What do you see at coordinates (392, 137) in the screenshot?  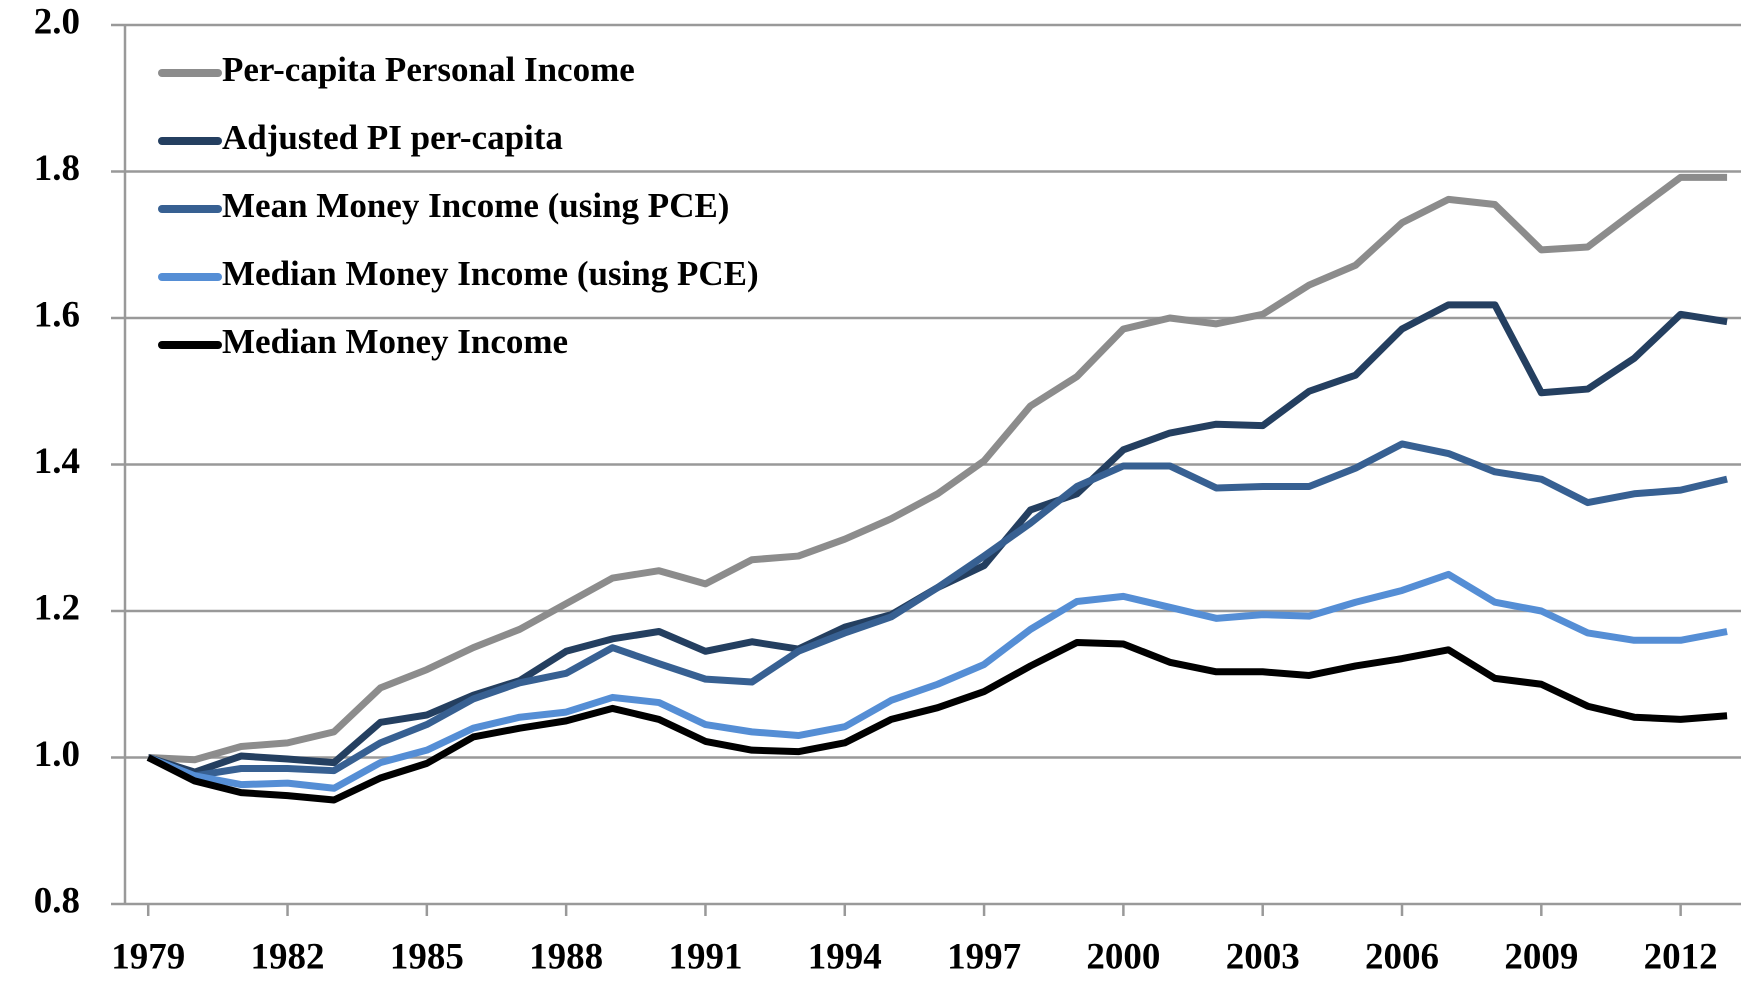 I see `legend-label: Adjusted PI per-capita` at bounding box center [392, 137].